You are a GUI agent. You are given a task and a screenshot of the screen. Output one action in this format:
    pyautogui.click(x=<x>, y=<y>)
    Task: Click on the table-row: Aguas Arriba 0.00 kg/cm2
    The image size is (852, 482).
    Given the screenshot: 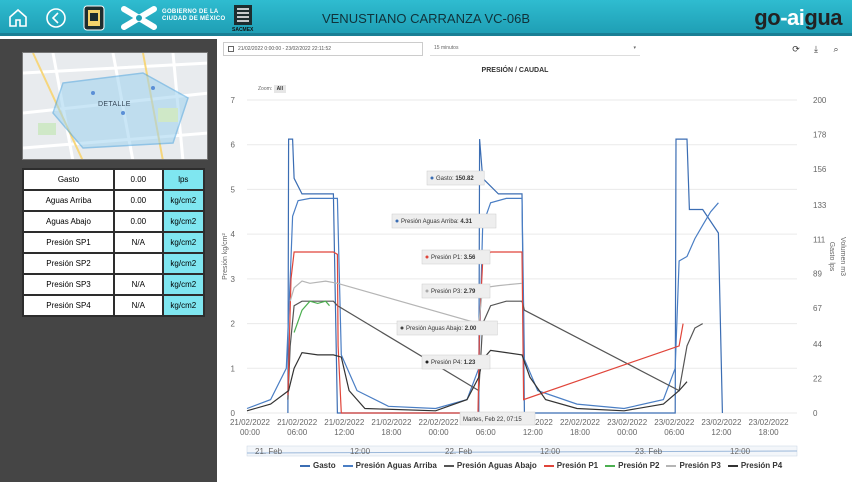 What is the action you would take?
    pyautogui.click(x=113, y=200)
    